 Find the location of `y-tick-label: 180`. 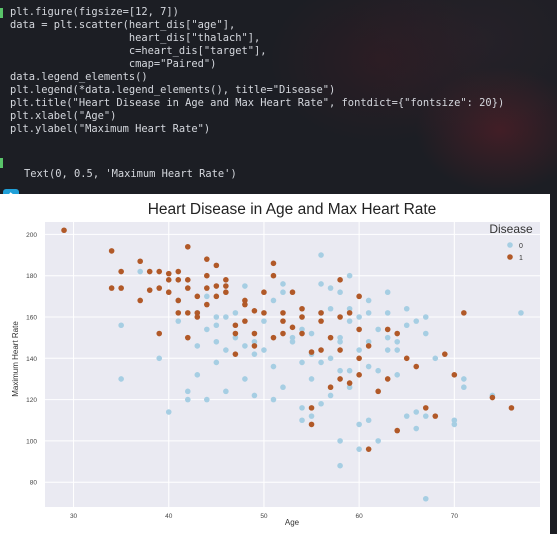

y-tick-label: 180 is located at coordinates (31, 276).